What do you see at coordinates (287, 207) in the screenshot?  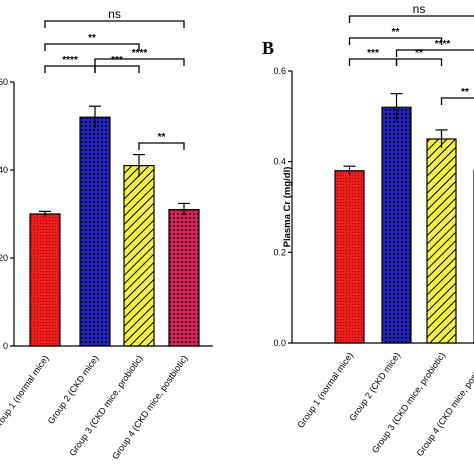 I see `y-axis-label: Plasma Cr (mg/dl)` at bounding box center [287, 207].